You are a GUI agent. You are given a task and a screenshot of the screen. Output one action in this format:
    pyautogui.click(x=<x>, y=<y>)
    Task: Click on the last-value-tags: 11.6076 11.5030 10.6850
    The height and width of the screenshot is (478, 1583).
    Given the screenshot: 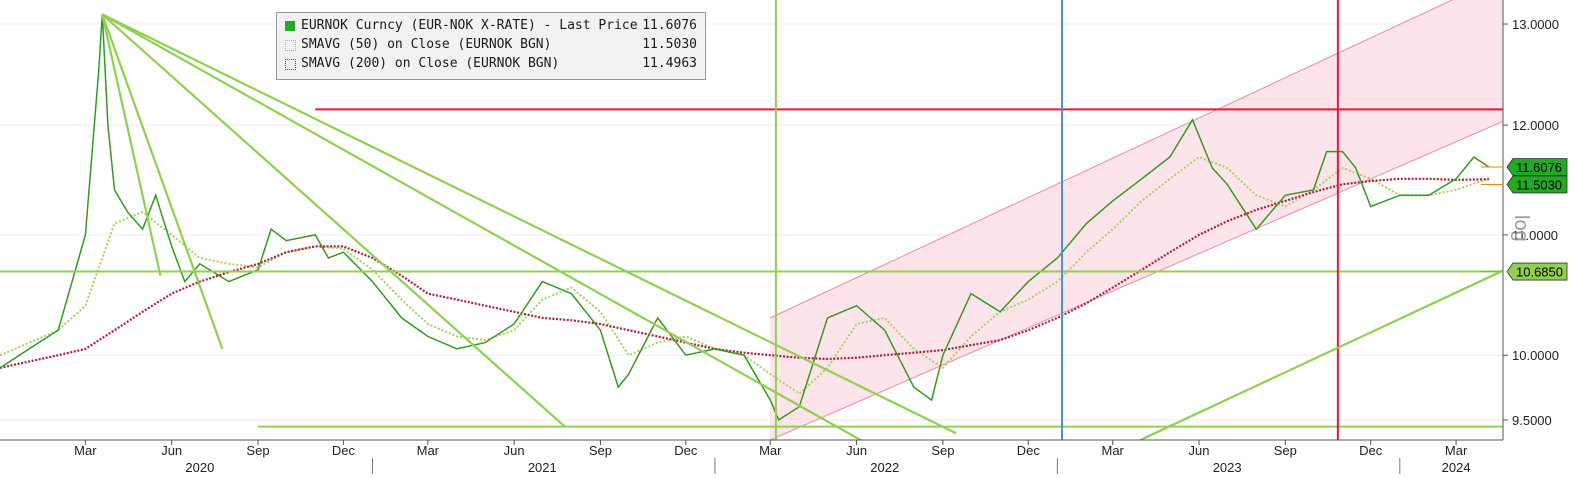 What is the action you would take?
    pyautogui.click(x=1524, y=219)
    